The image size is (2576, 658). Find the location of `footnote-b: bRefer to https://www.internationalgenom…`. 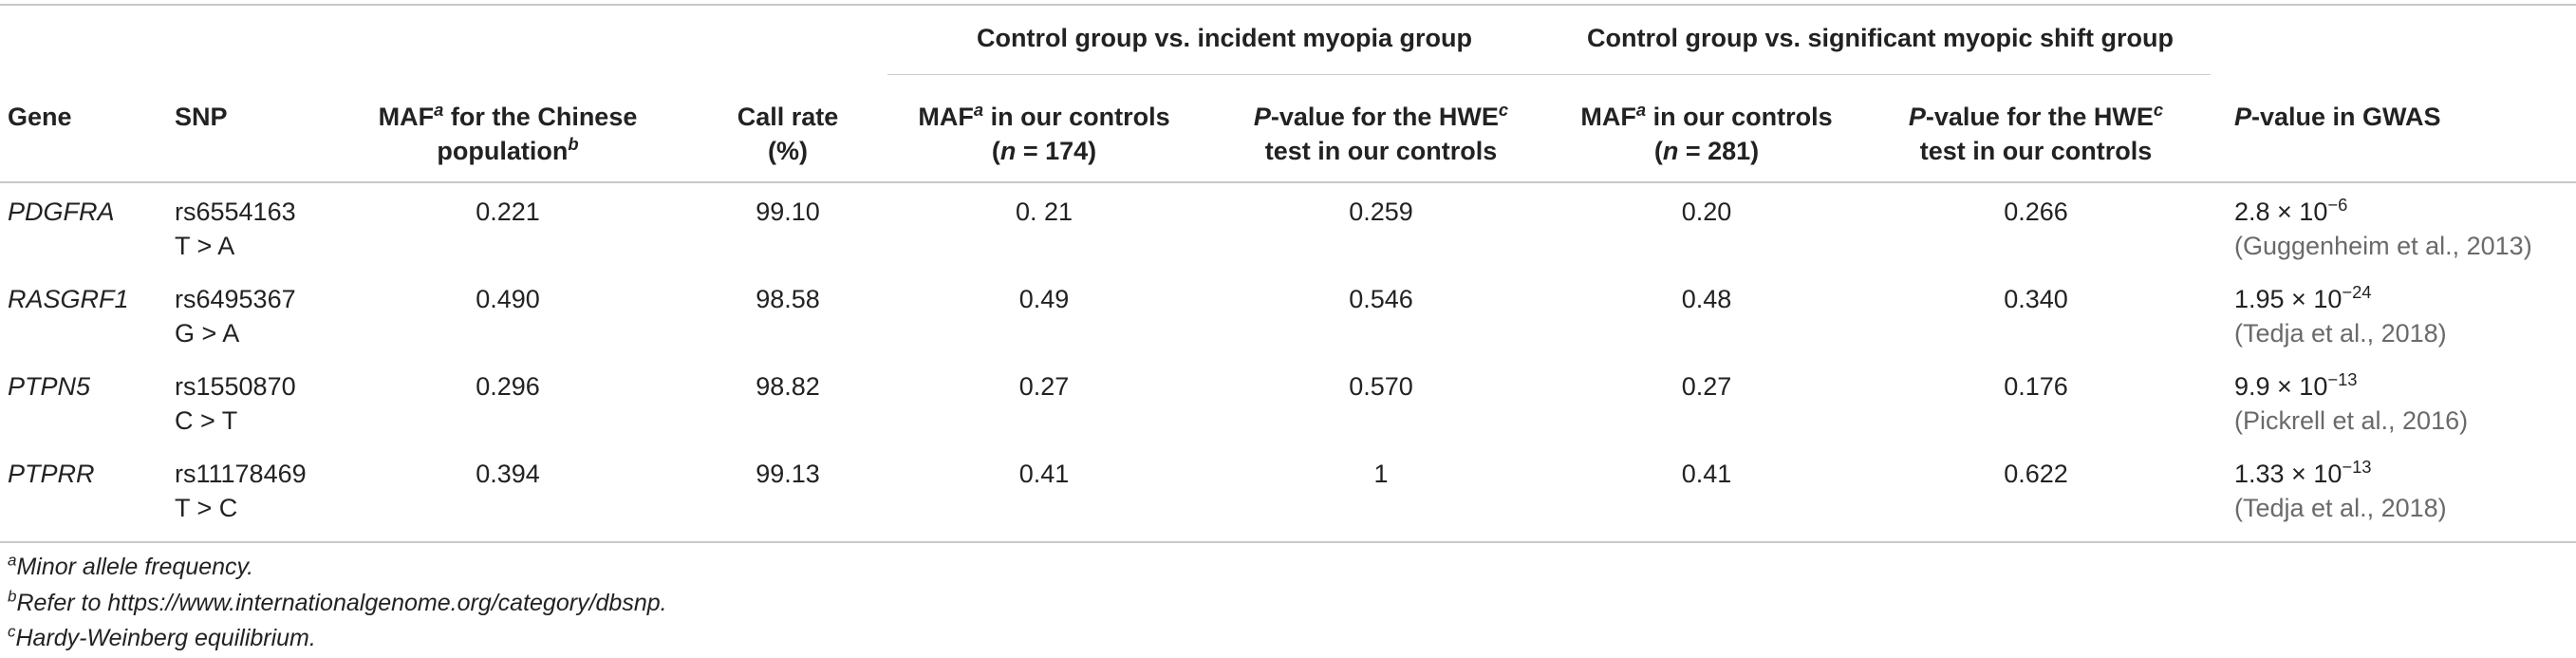

footnote-b: bRefer to https://www.internationalgenom… is located at coordinates (338, 601).